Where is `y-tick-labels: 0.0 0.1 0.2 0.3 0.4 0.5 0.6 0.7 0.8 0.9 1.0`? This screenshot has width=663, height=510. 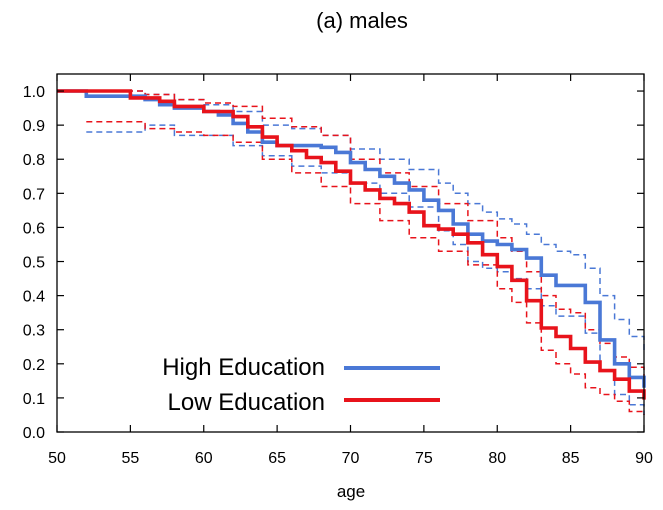
y-tick-labels: 0.0 0.1 0.2 0.3 0.4 0.5 0.6 0.7 0.8 0.9 1.0 is located at coordinates (34, 263).